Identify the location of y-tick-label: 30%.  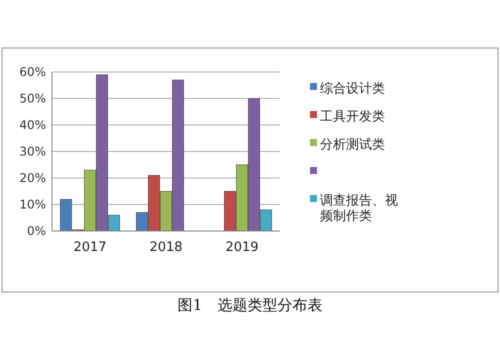
(32, 151).